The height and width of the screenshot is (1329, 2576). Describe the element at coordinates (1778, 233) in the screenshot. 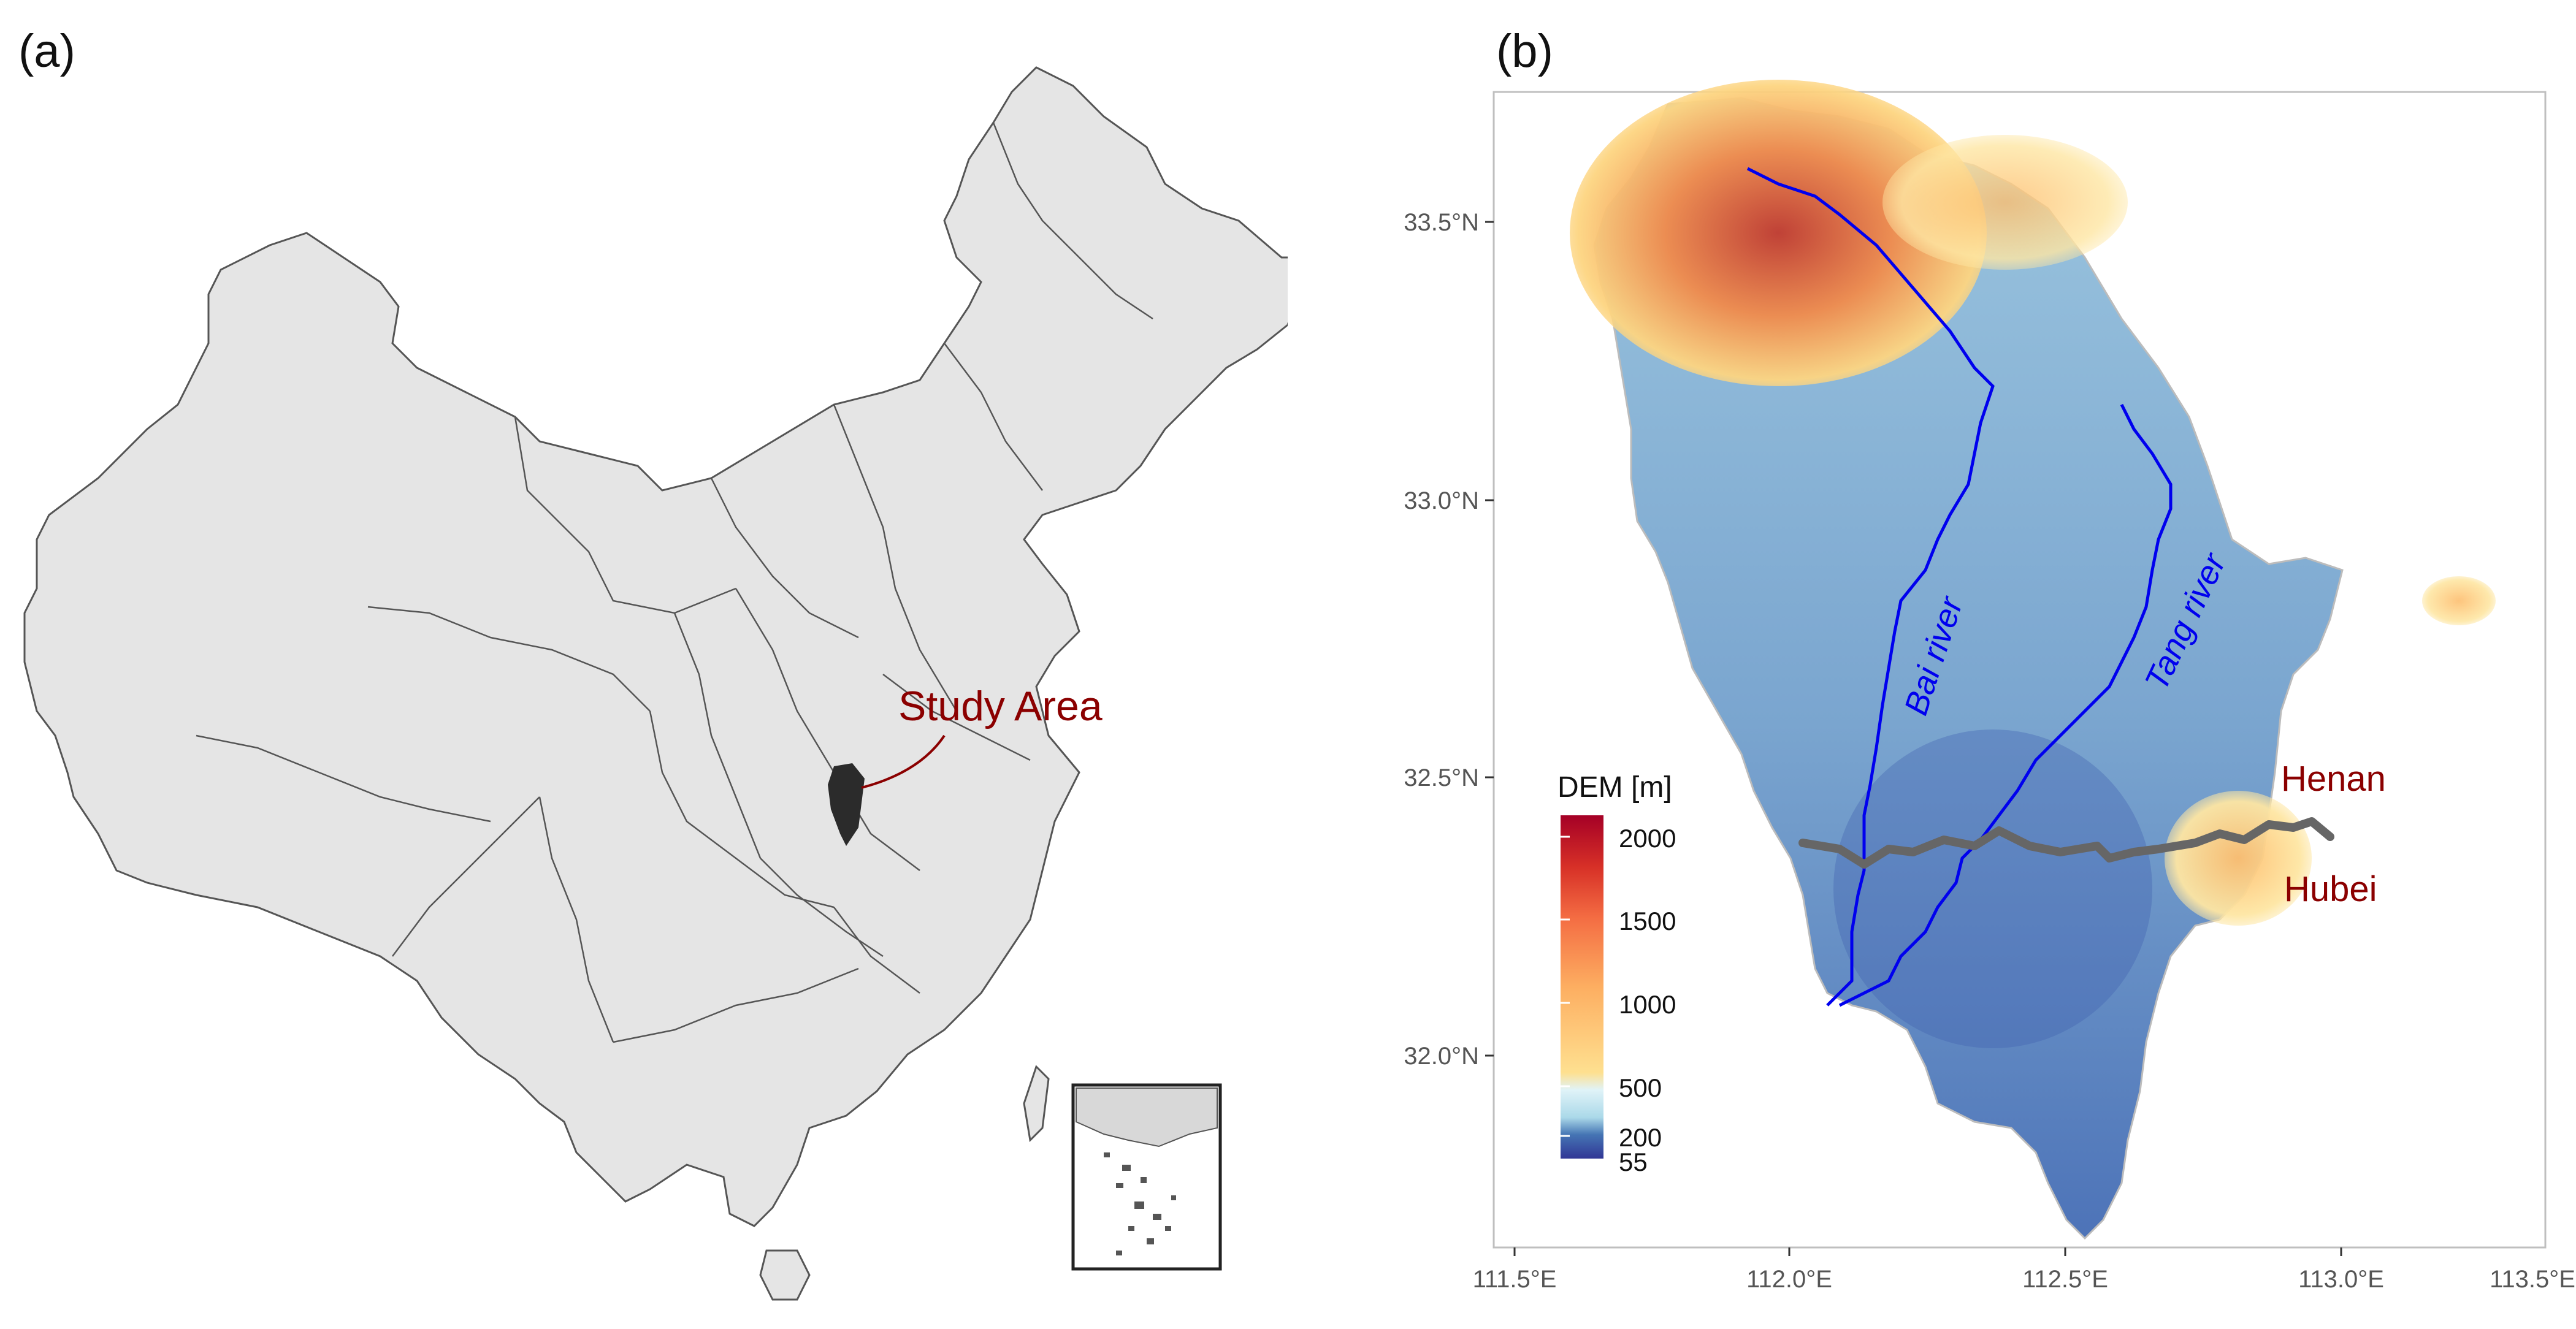

I see `northern-mountains` at that location.